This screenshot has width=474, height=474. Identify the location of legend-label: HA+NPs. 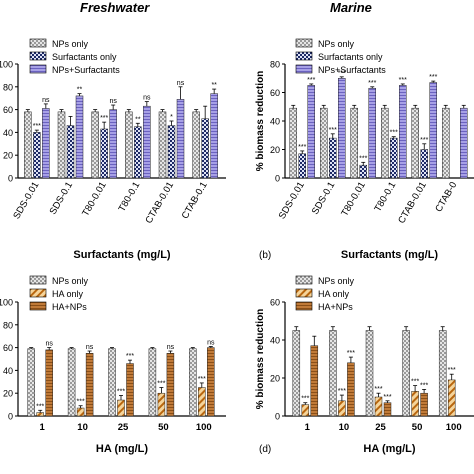
(69, 307).